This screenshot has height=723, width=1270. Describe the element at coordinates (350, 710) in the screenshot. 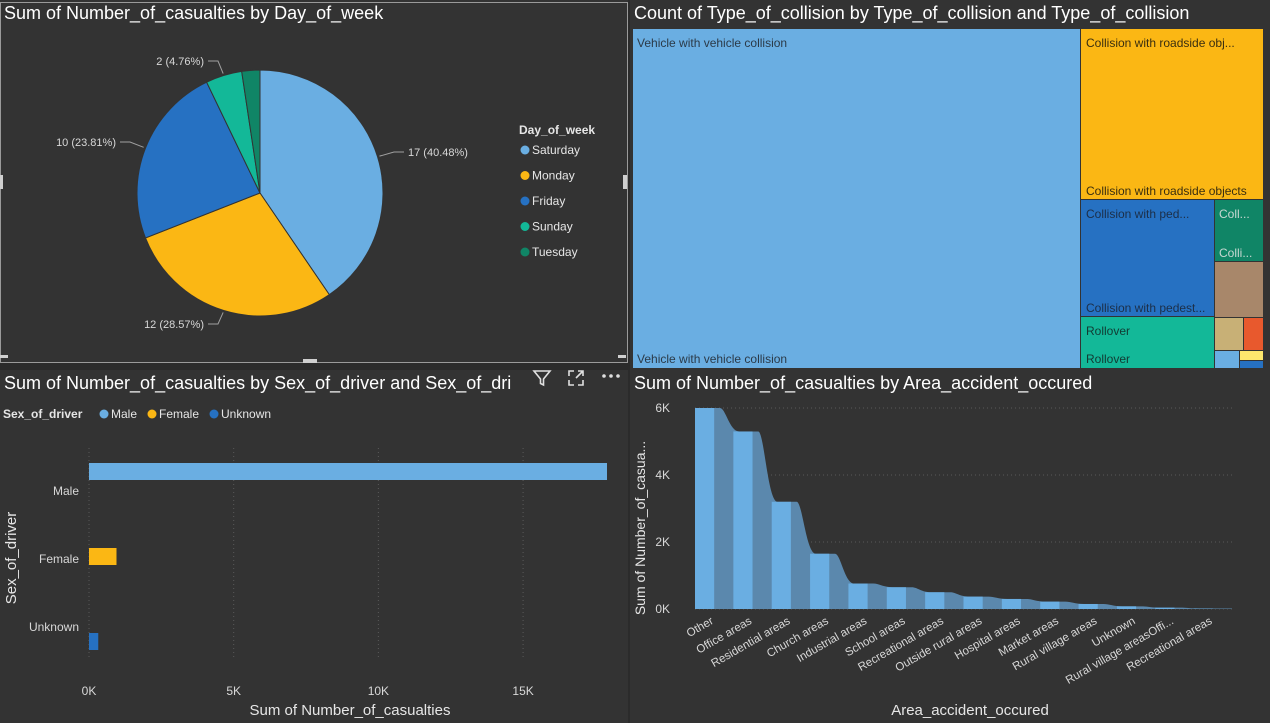

I see `bar-x-axis-label: Sum of Number_of_casualties` at that location.